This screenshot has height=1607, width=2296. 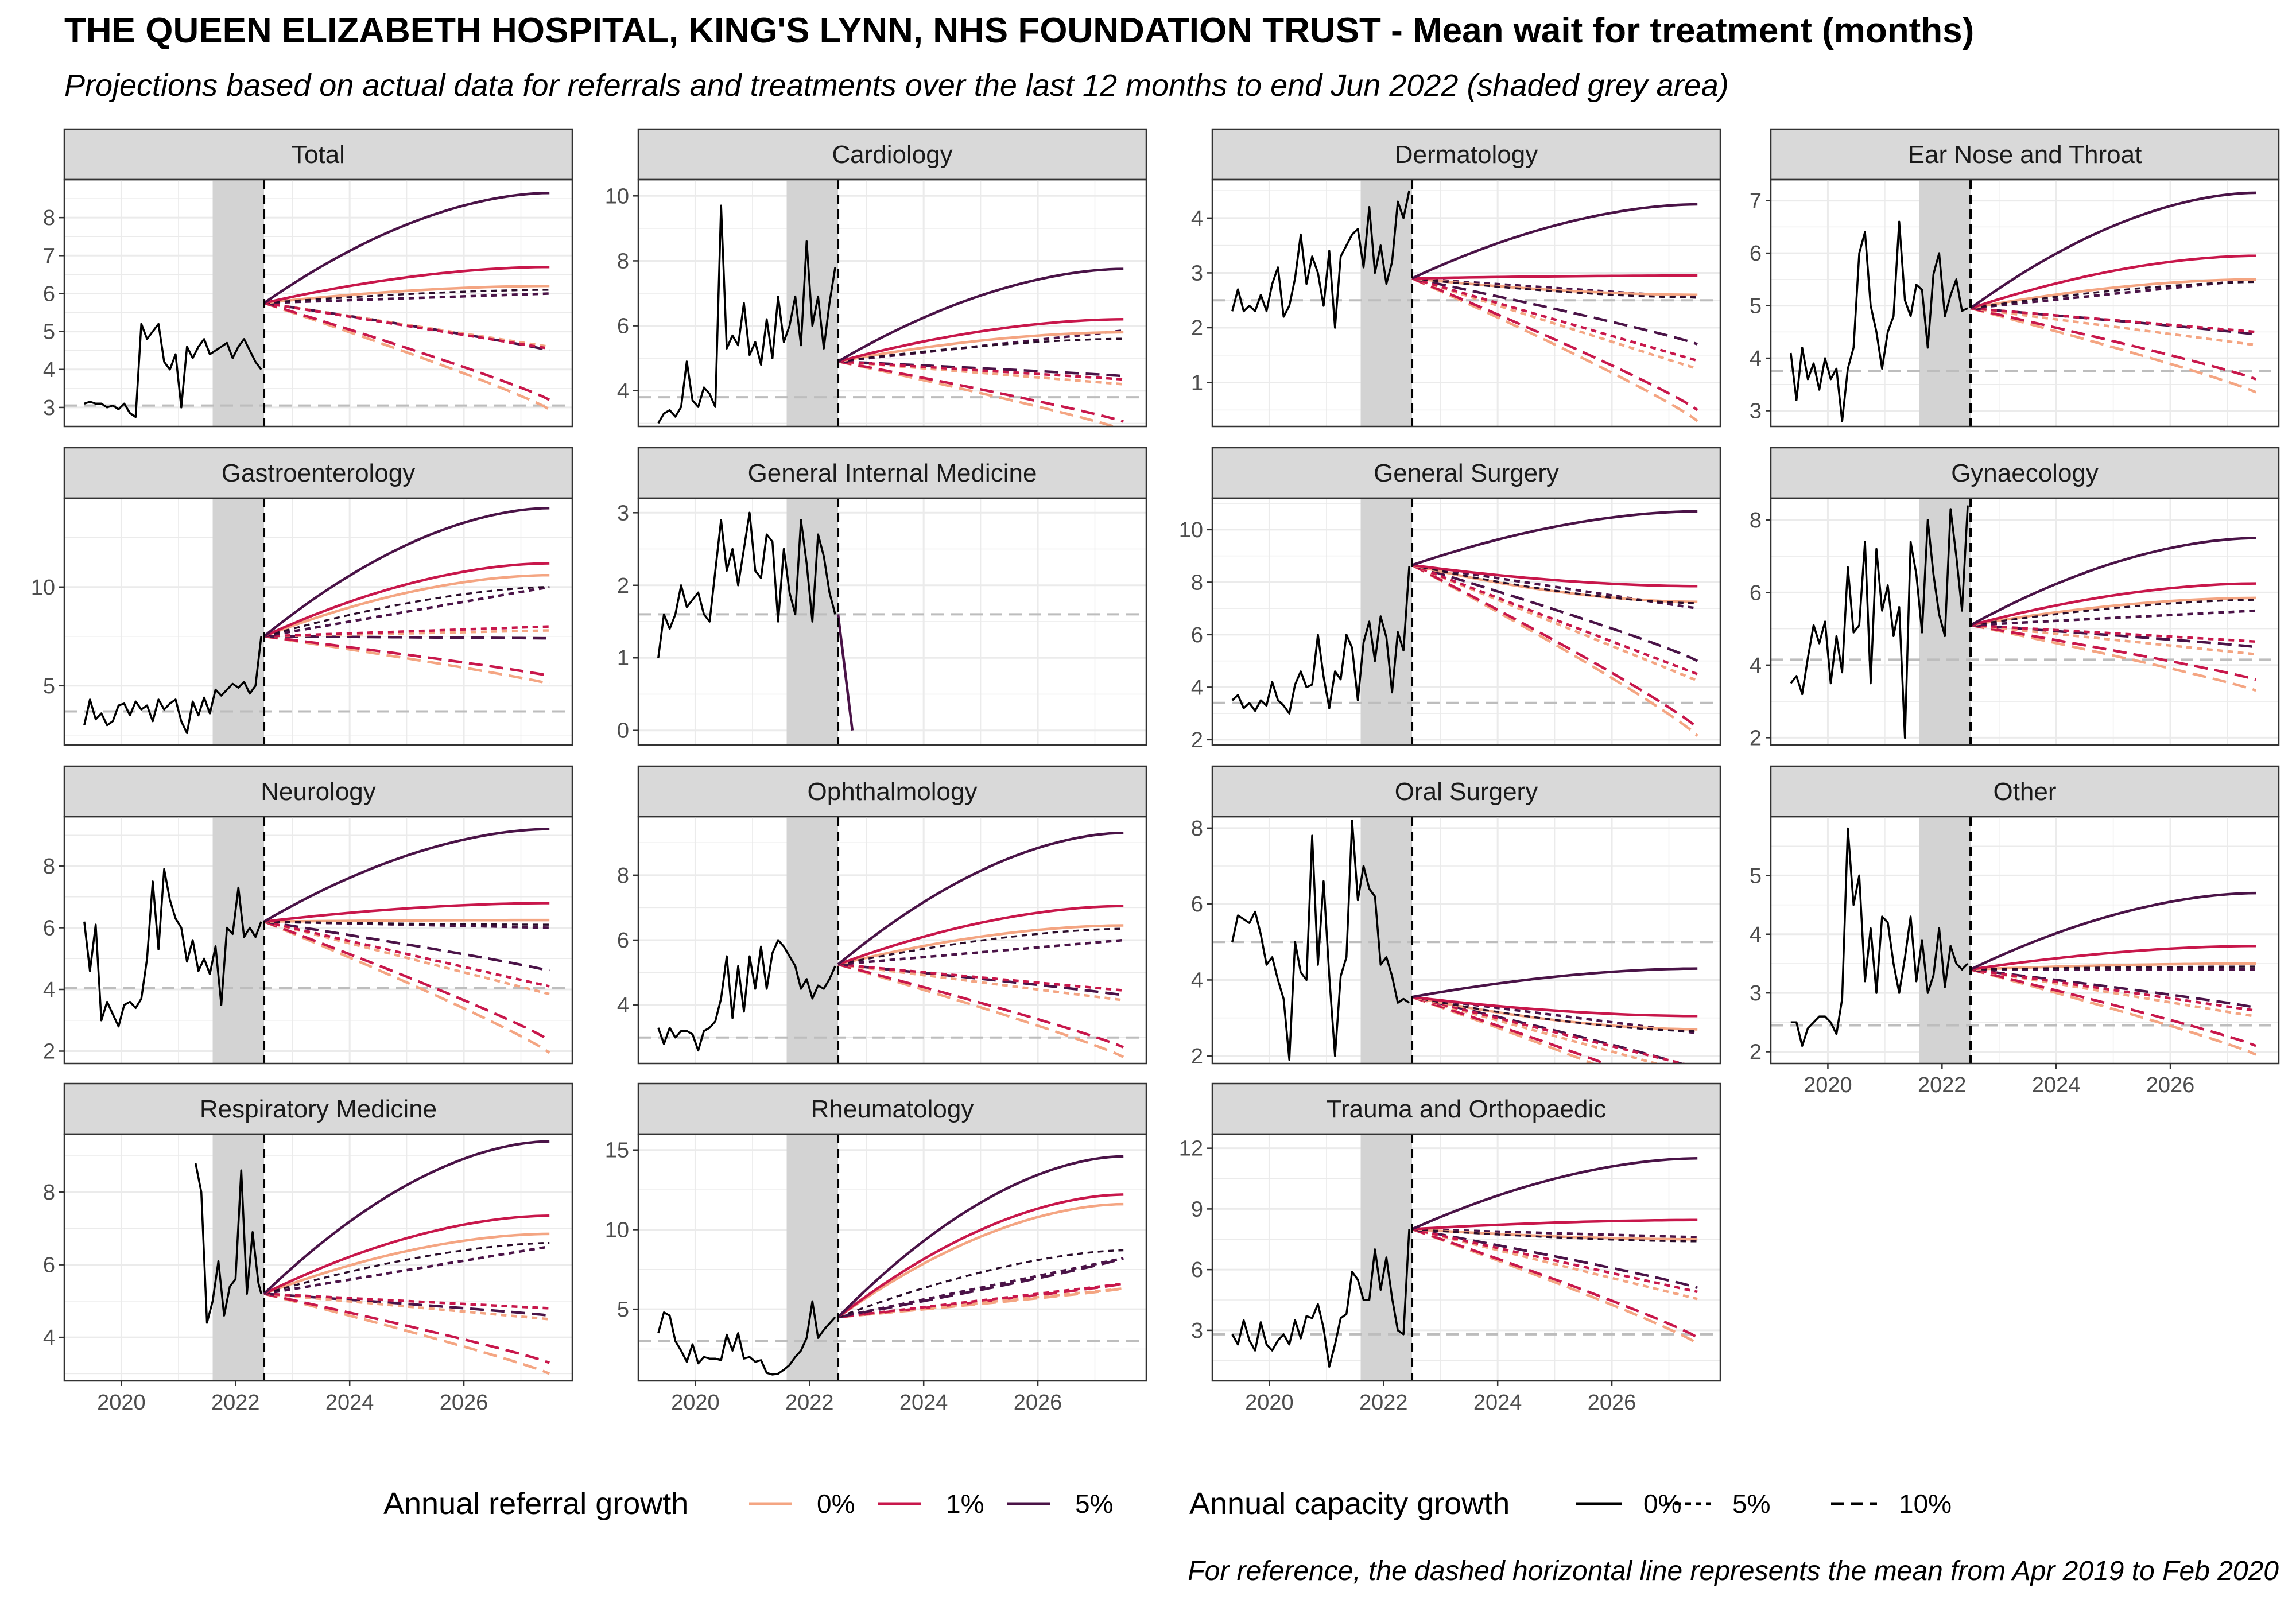 What do you see at coordinates (623, 731) in the screenshot?
I see `y-tick-label: 0` at bounding box center [623, 731].